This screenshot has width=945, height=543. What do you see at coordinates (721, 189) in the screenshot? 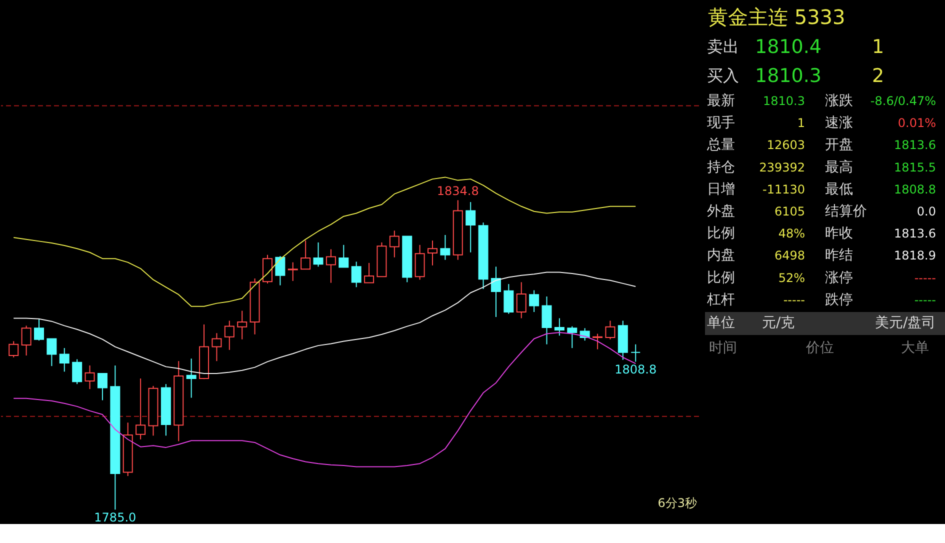
I see `text: 日增` at bounding box center [721, 189].